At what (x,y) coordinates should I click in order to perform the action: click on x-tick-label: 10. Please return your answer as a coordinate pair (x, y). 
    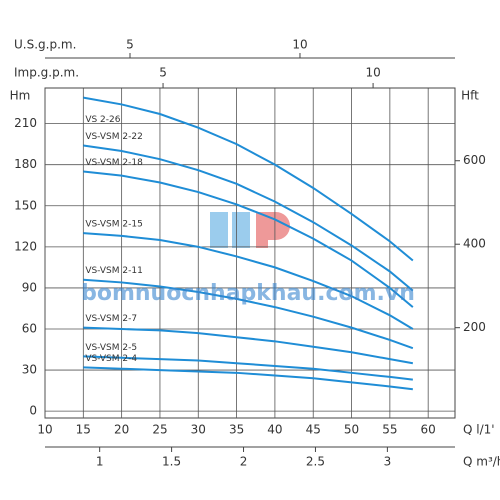
    Looking at the image, I should click on (44, 430).